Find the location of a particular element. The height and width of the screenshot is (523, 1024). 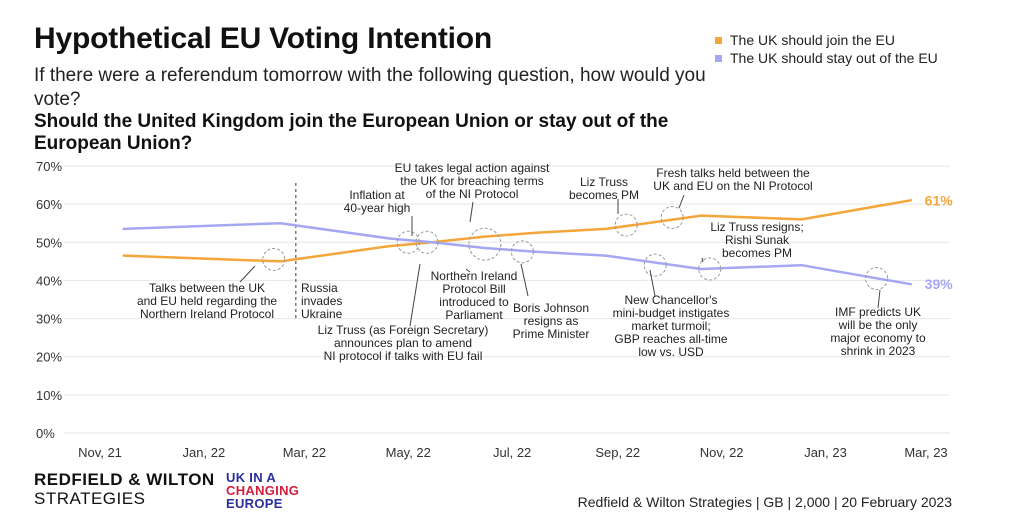

annotation-line: will be the only is located at coordinates (878, 325).